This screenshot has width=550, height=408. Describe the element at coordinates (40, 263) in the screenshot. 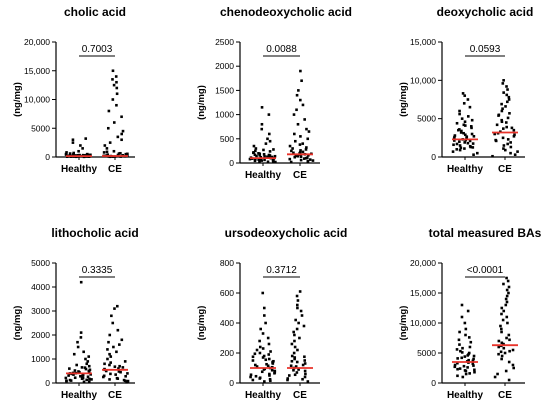

I see `y-tick-label: 5000` at that location.